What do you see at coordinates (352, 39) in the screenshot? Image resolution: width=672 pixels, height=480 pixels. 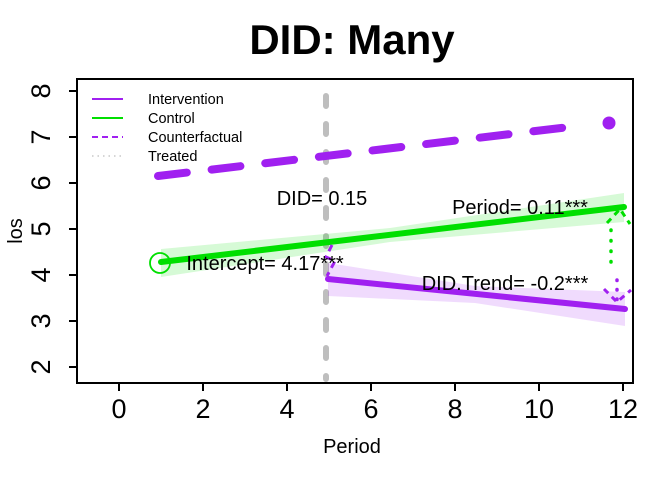 I see `chart-title: DID: Many` at bounding box center [352, 39].